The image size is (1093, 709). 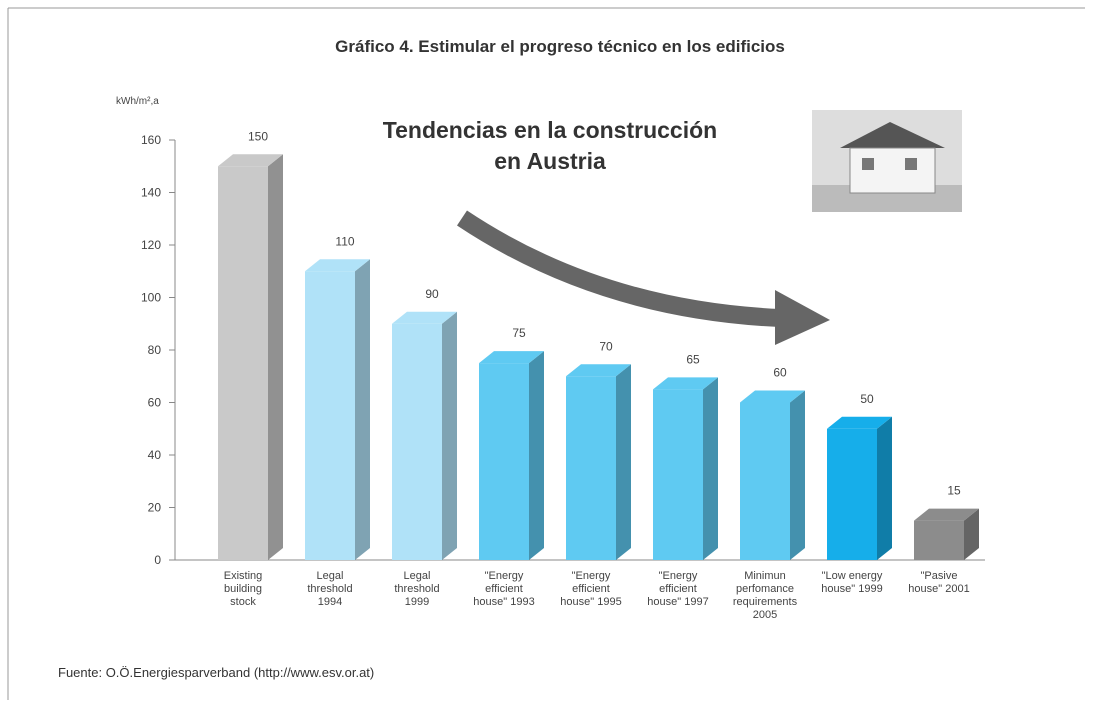 I want to click on value-label: 15, so click(x=954, y=491).